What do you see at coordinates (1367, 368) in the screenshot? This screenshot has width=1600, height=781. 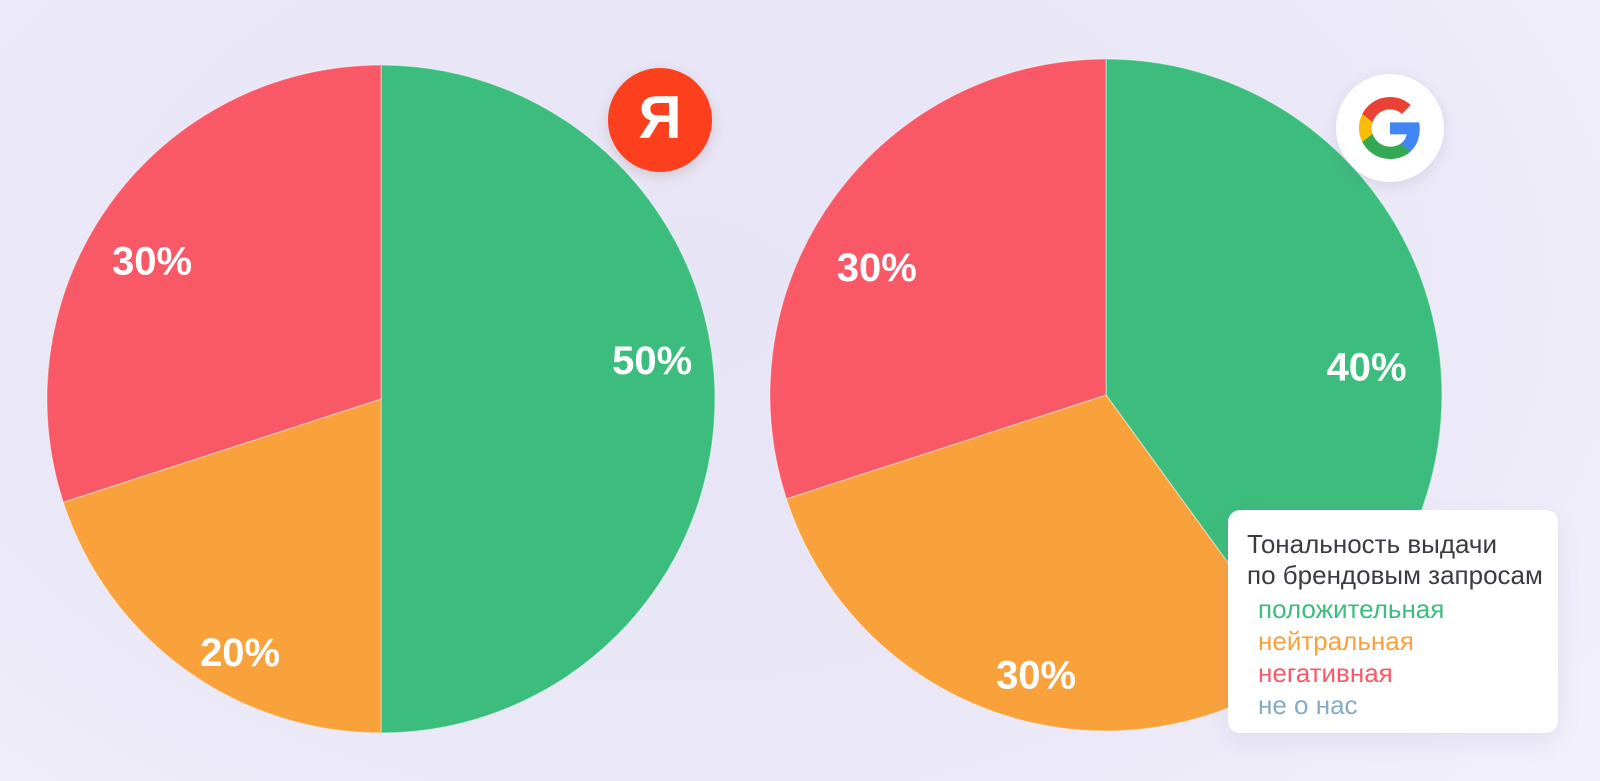 I see `pie-percent-label: 40%` at bounding box center [1367, 368].